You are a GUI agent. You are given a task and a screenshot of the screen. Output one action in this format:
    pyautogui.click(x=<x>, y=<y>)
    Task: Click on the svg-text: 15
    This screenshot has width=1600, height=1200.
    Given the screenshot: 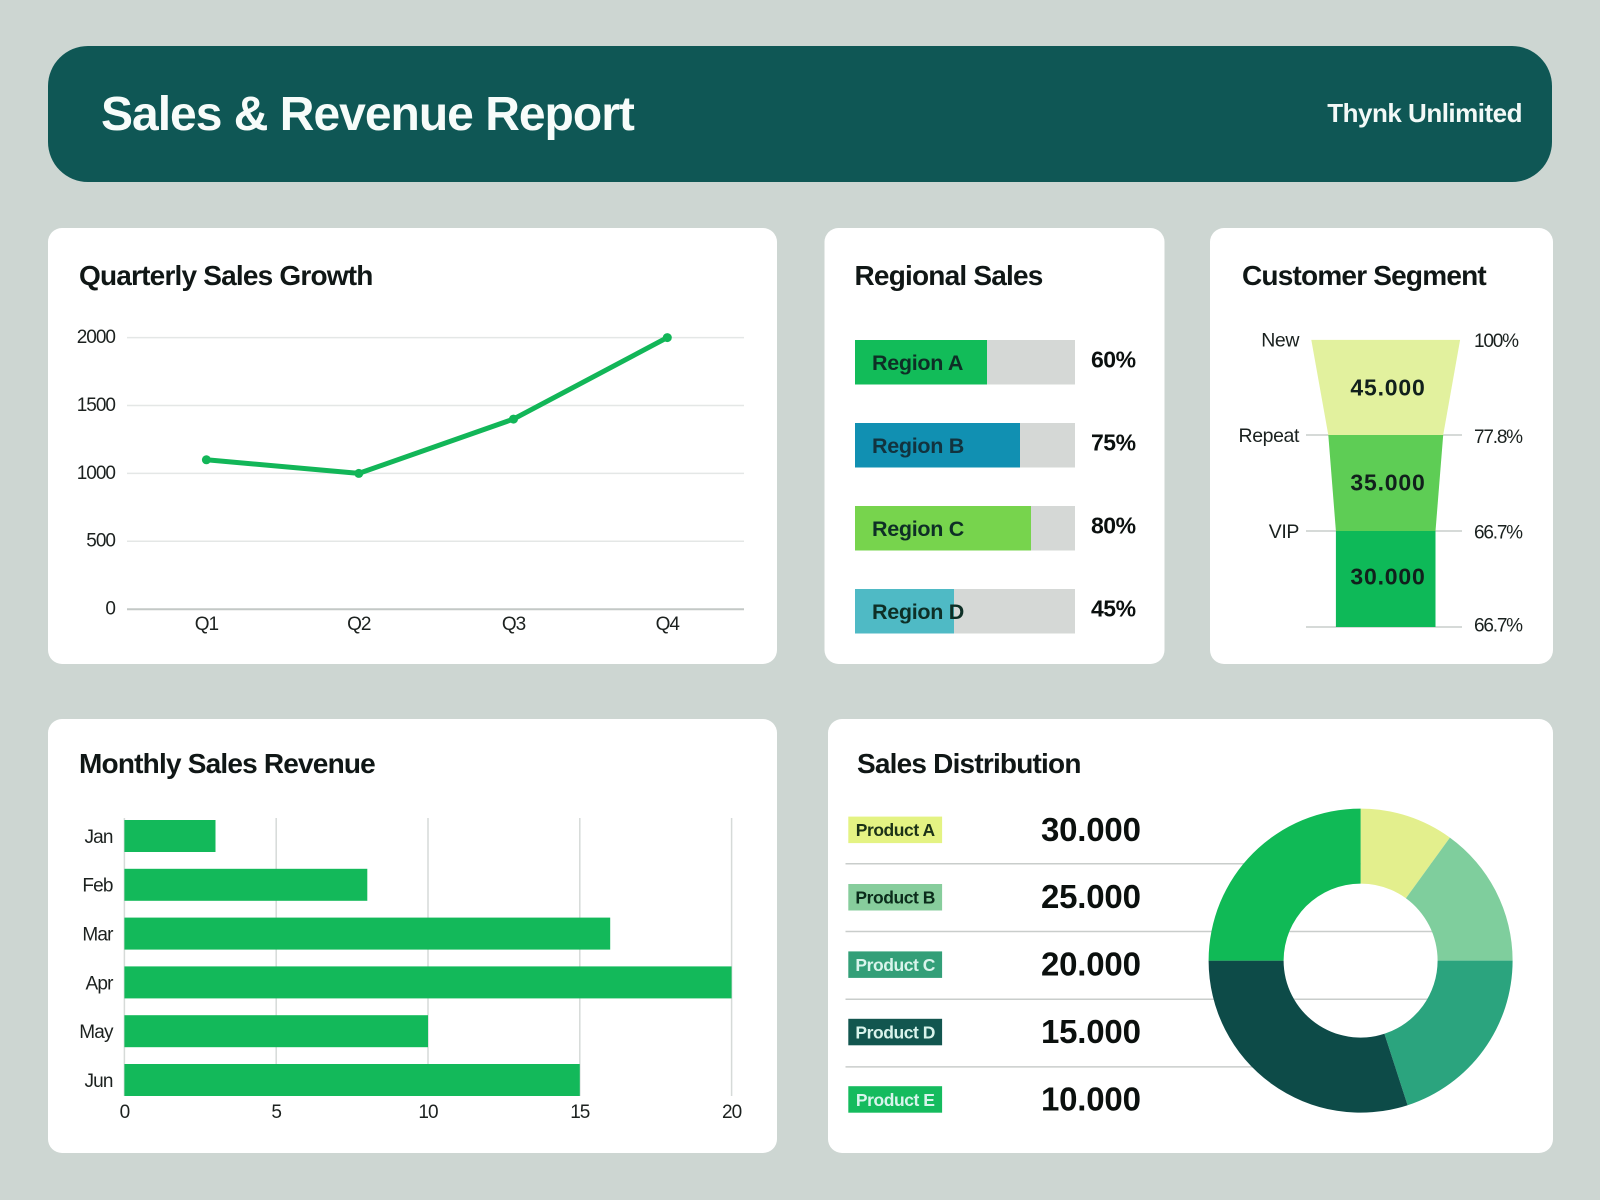 What is the action you would take?
    pyautogui.click(x=580, y=1112)
    